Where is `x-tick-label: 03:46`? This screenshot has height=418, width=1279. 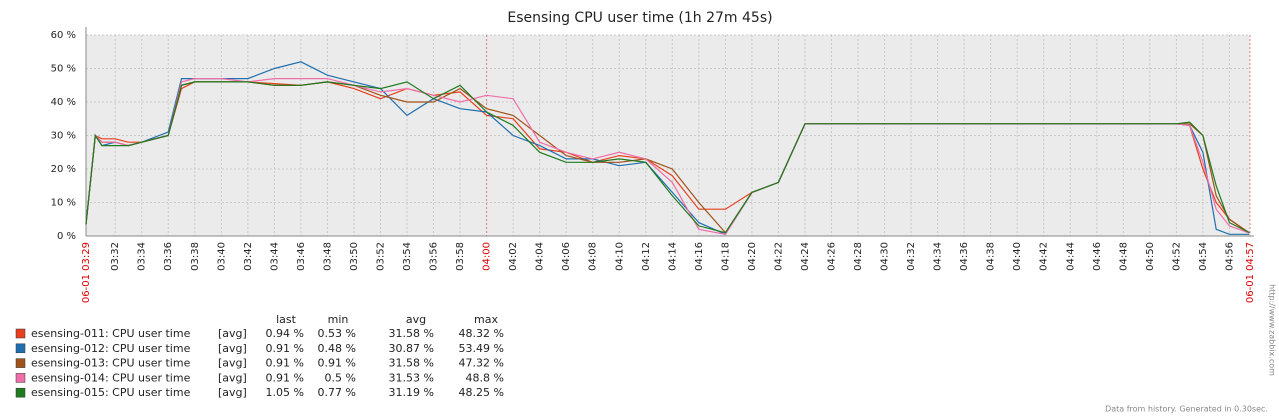 x-tick-label: 03:46 is located at coordinates (301, 256).